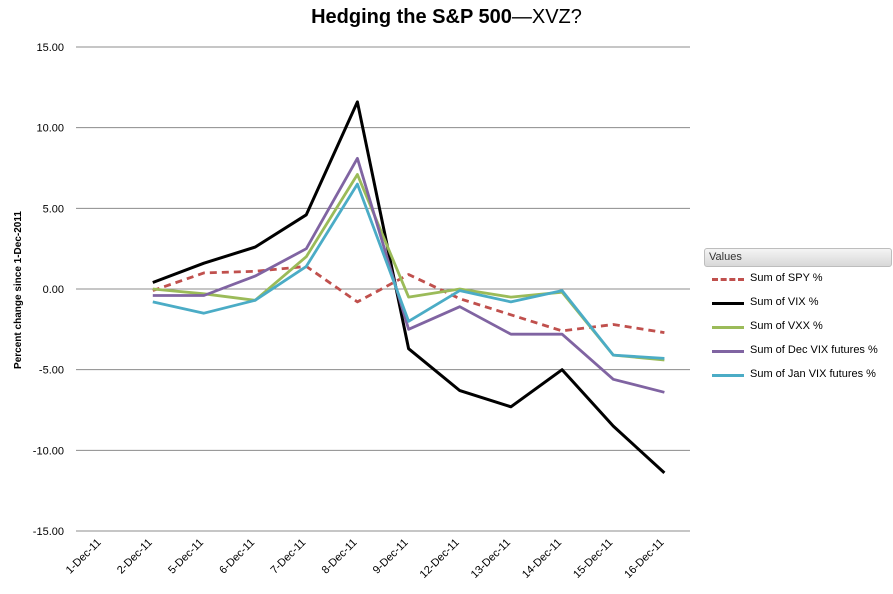  Describe the element at coordinates (84, 557) in the screenshot. I see `x-tick-label: 1-Dec-11` at that location.